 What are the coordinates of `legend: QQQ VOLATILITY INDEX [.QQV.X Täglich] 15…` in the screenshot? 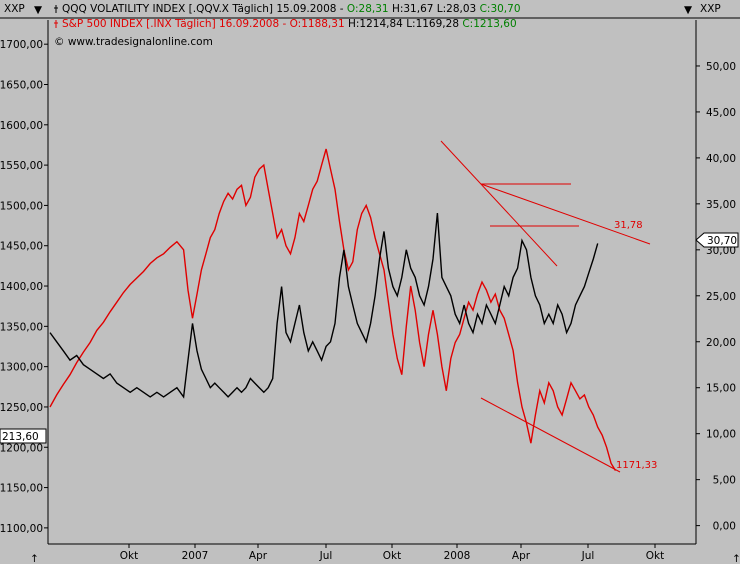 It's located at (287, 25).